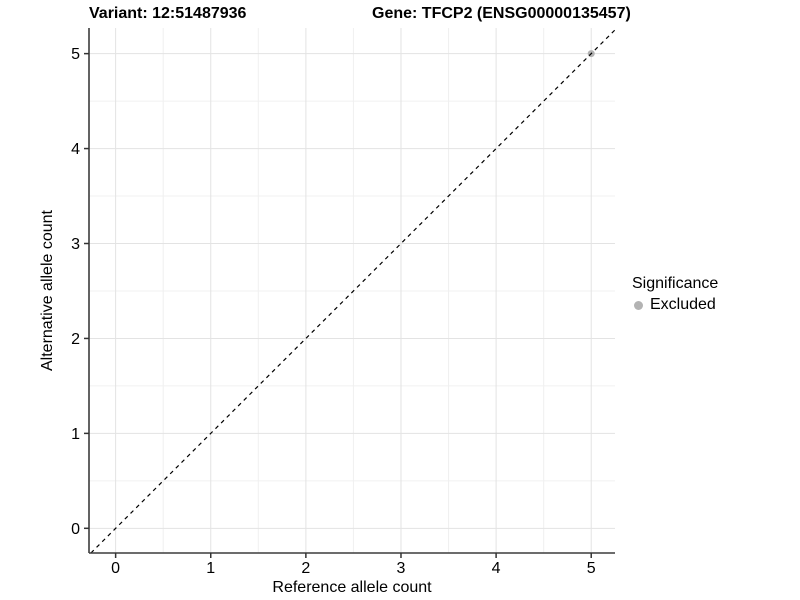 This screenshot has width=800, height=600. What do you see at coordinates (305, 568) in the screenshot?
I see `x-tick-label: 2` at bounding box center [305, 568].